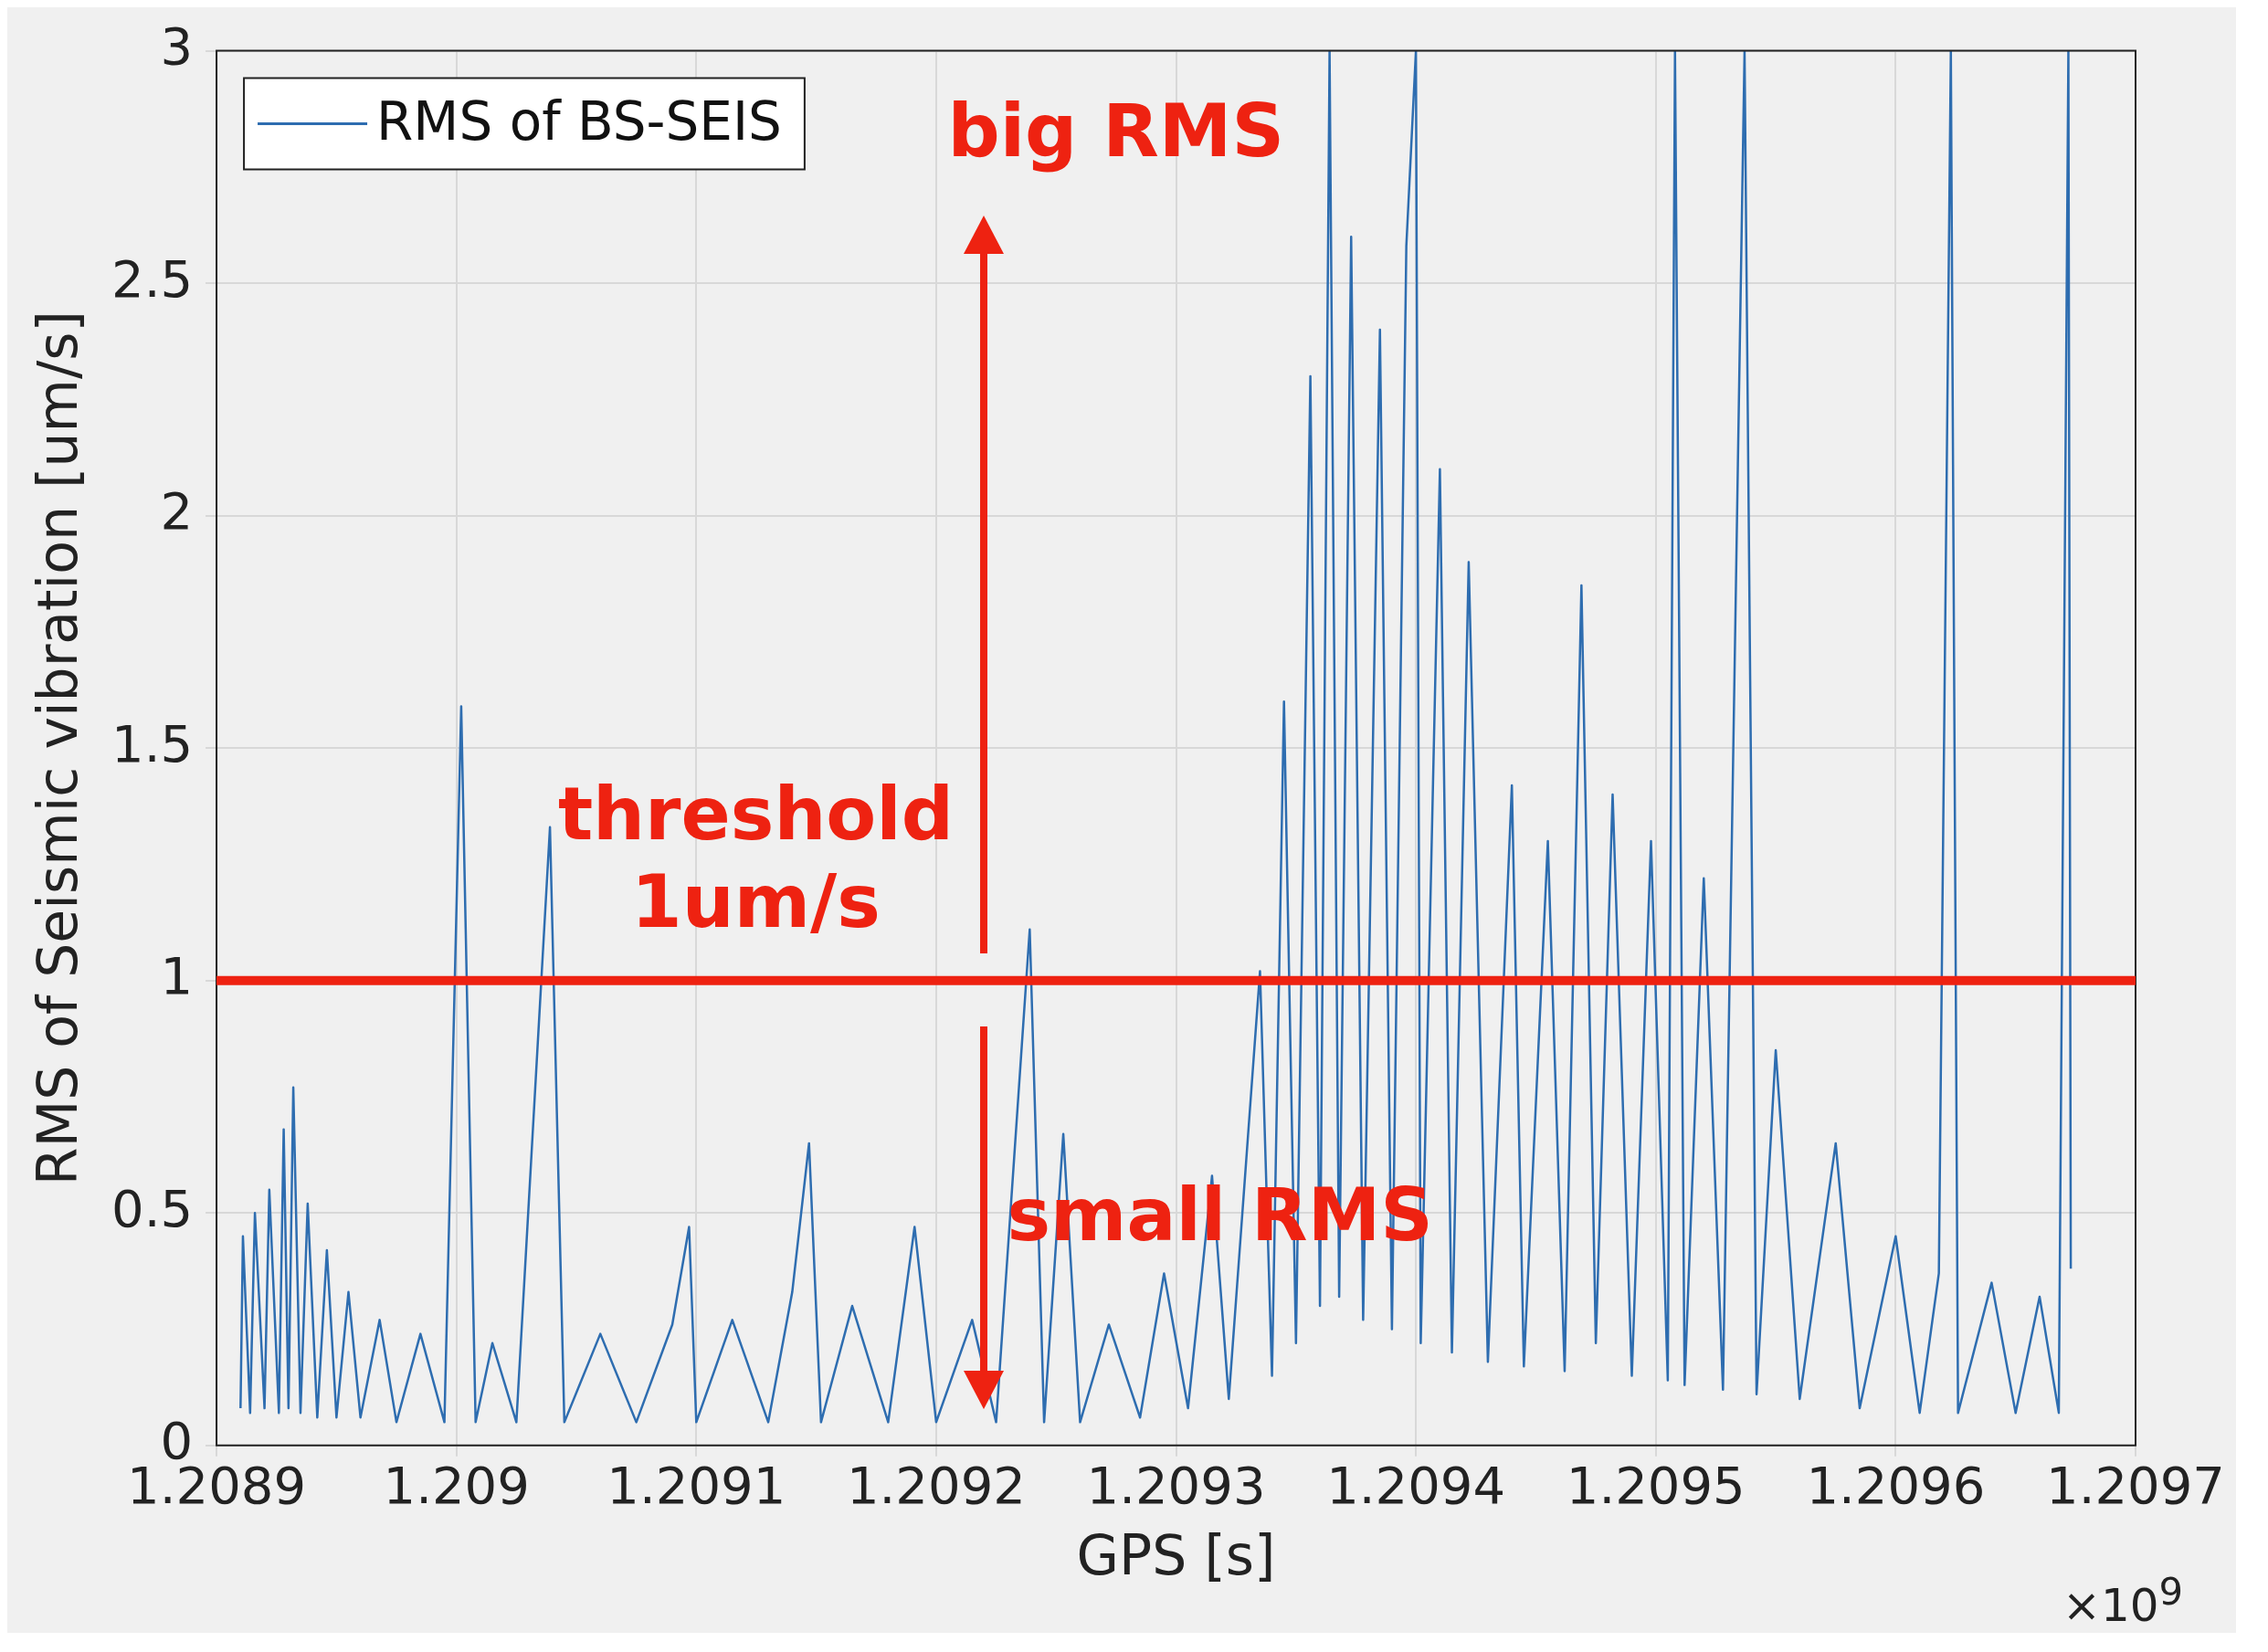  I want to click on y-tick-label: 1, so click(177, 976).